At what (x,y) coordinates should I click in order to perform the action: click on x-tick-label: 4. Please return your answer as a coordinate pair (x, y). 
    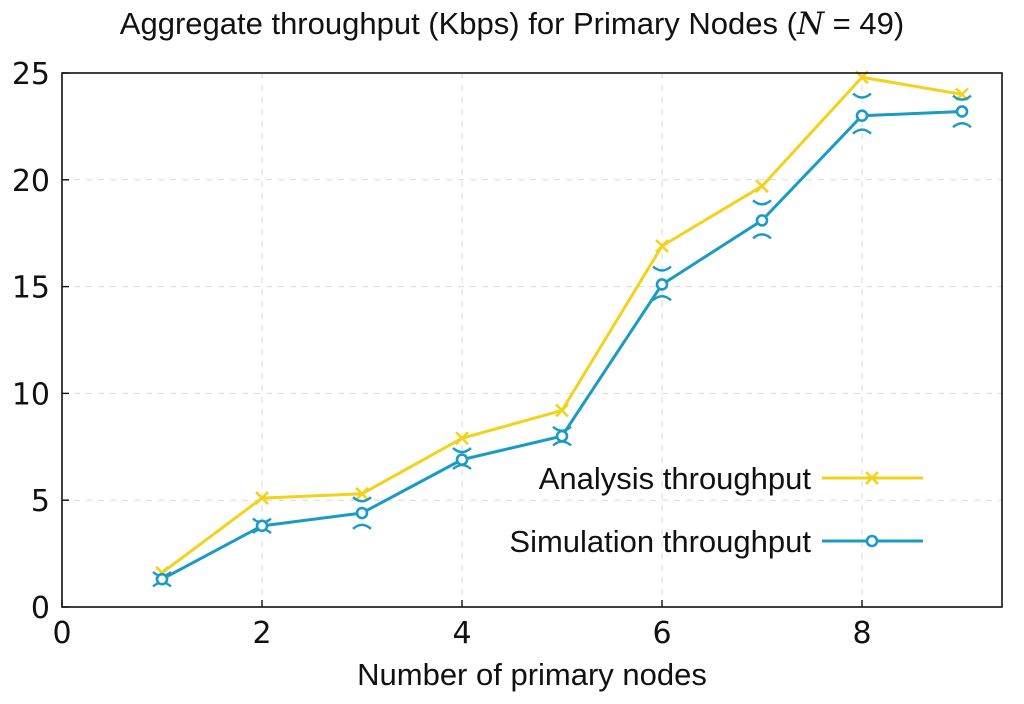
    Looking at the image, I should click on (461, 633).